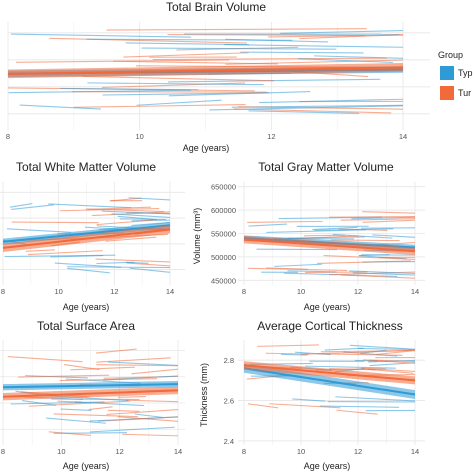 This screenshot has height=474, width=474. What do you see at coordinates (450, 55) in the screenshot?
I see `legend-title: Group` at bounding box center [450, 55].